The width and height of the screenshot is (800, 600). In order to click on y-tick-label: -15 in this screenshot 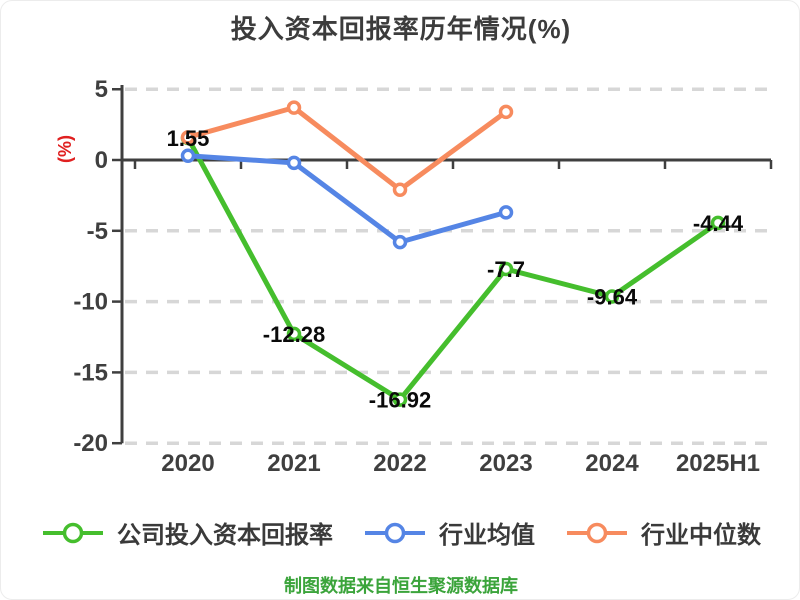, I will do `click(90, 372)`.